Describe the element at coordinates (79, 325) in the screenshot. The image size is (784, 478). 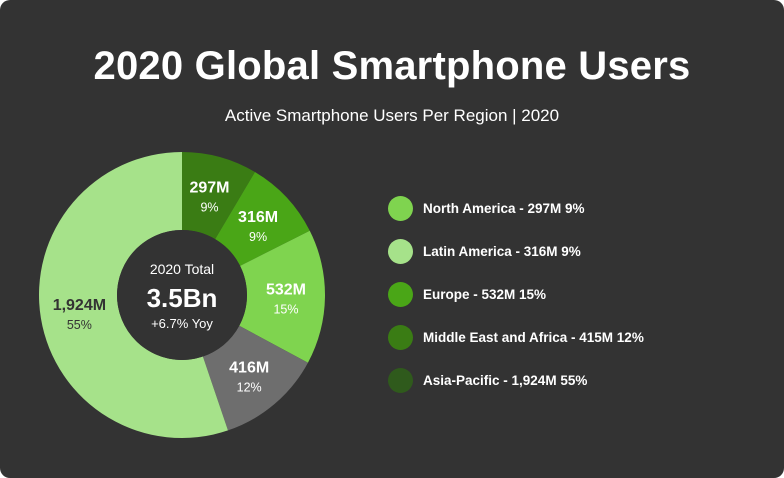
I see `slice-percent-label: 55%` at that location.